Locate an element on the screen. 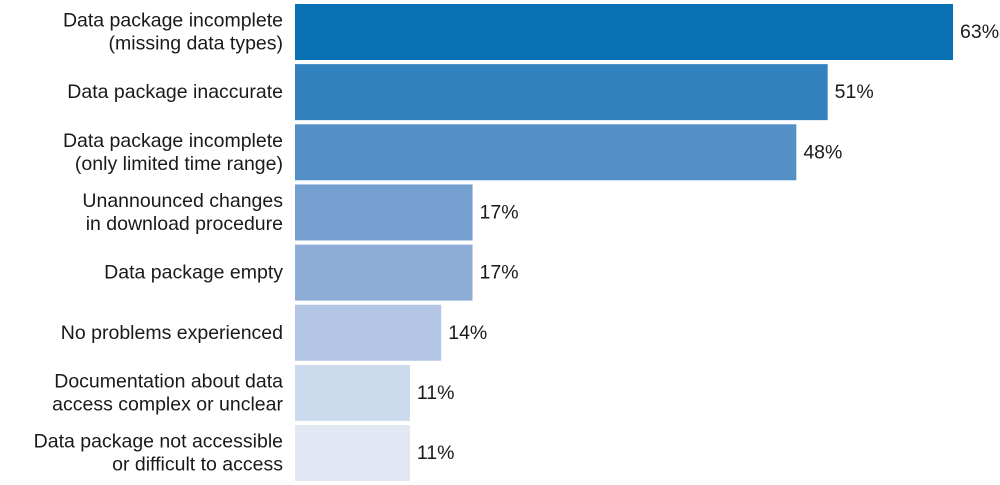 The height and width of the screenshot is (485, 1000). value-label-5: 17% is located at coordinates (499, 273).